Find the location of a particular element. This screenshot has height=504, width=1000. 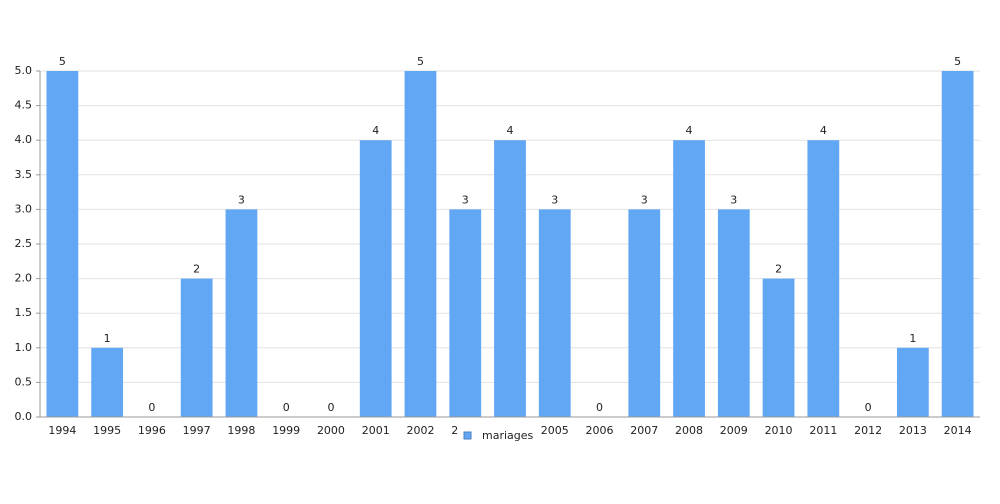

y-tick-label: 3.0 is located at coordinates (24, 208).